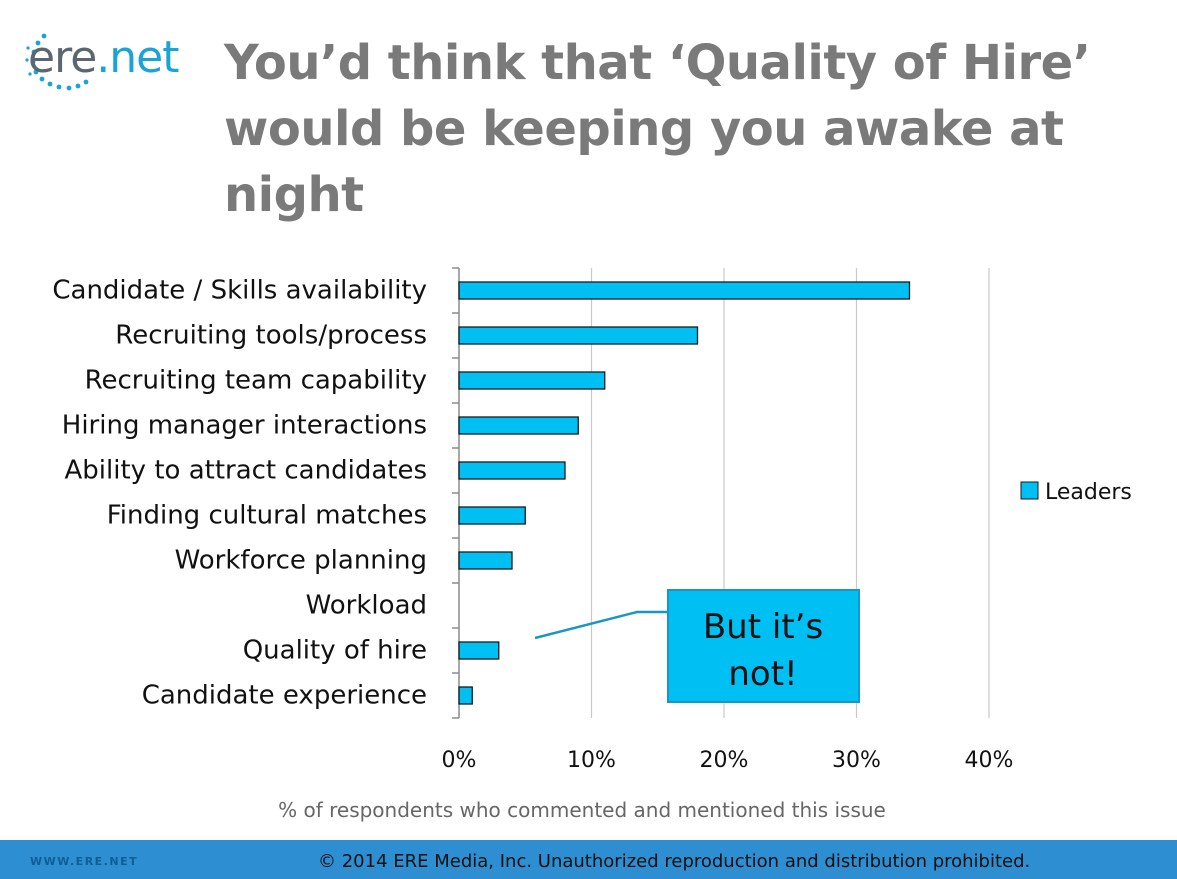 The height and width of the screenshot is (879, 1177). Describe the element at coordinates (137, 57) in the screenshot. I see `logo-suffix: .net` at that location.